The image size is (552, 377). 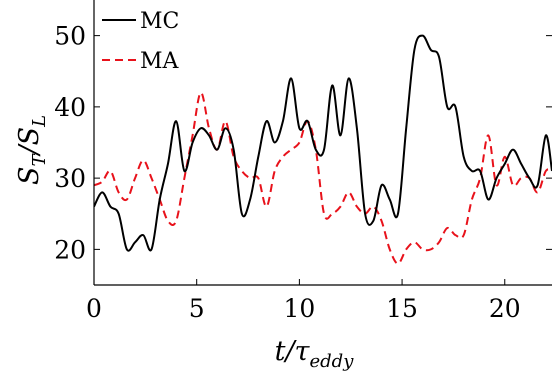 I want to click on legend-label-mc: MC, so click(x=159, y=21).